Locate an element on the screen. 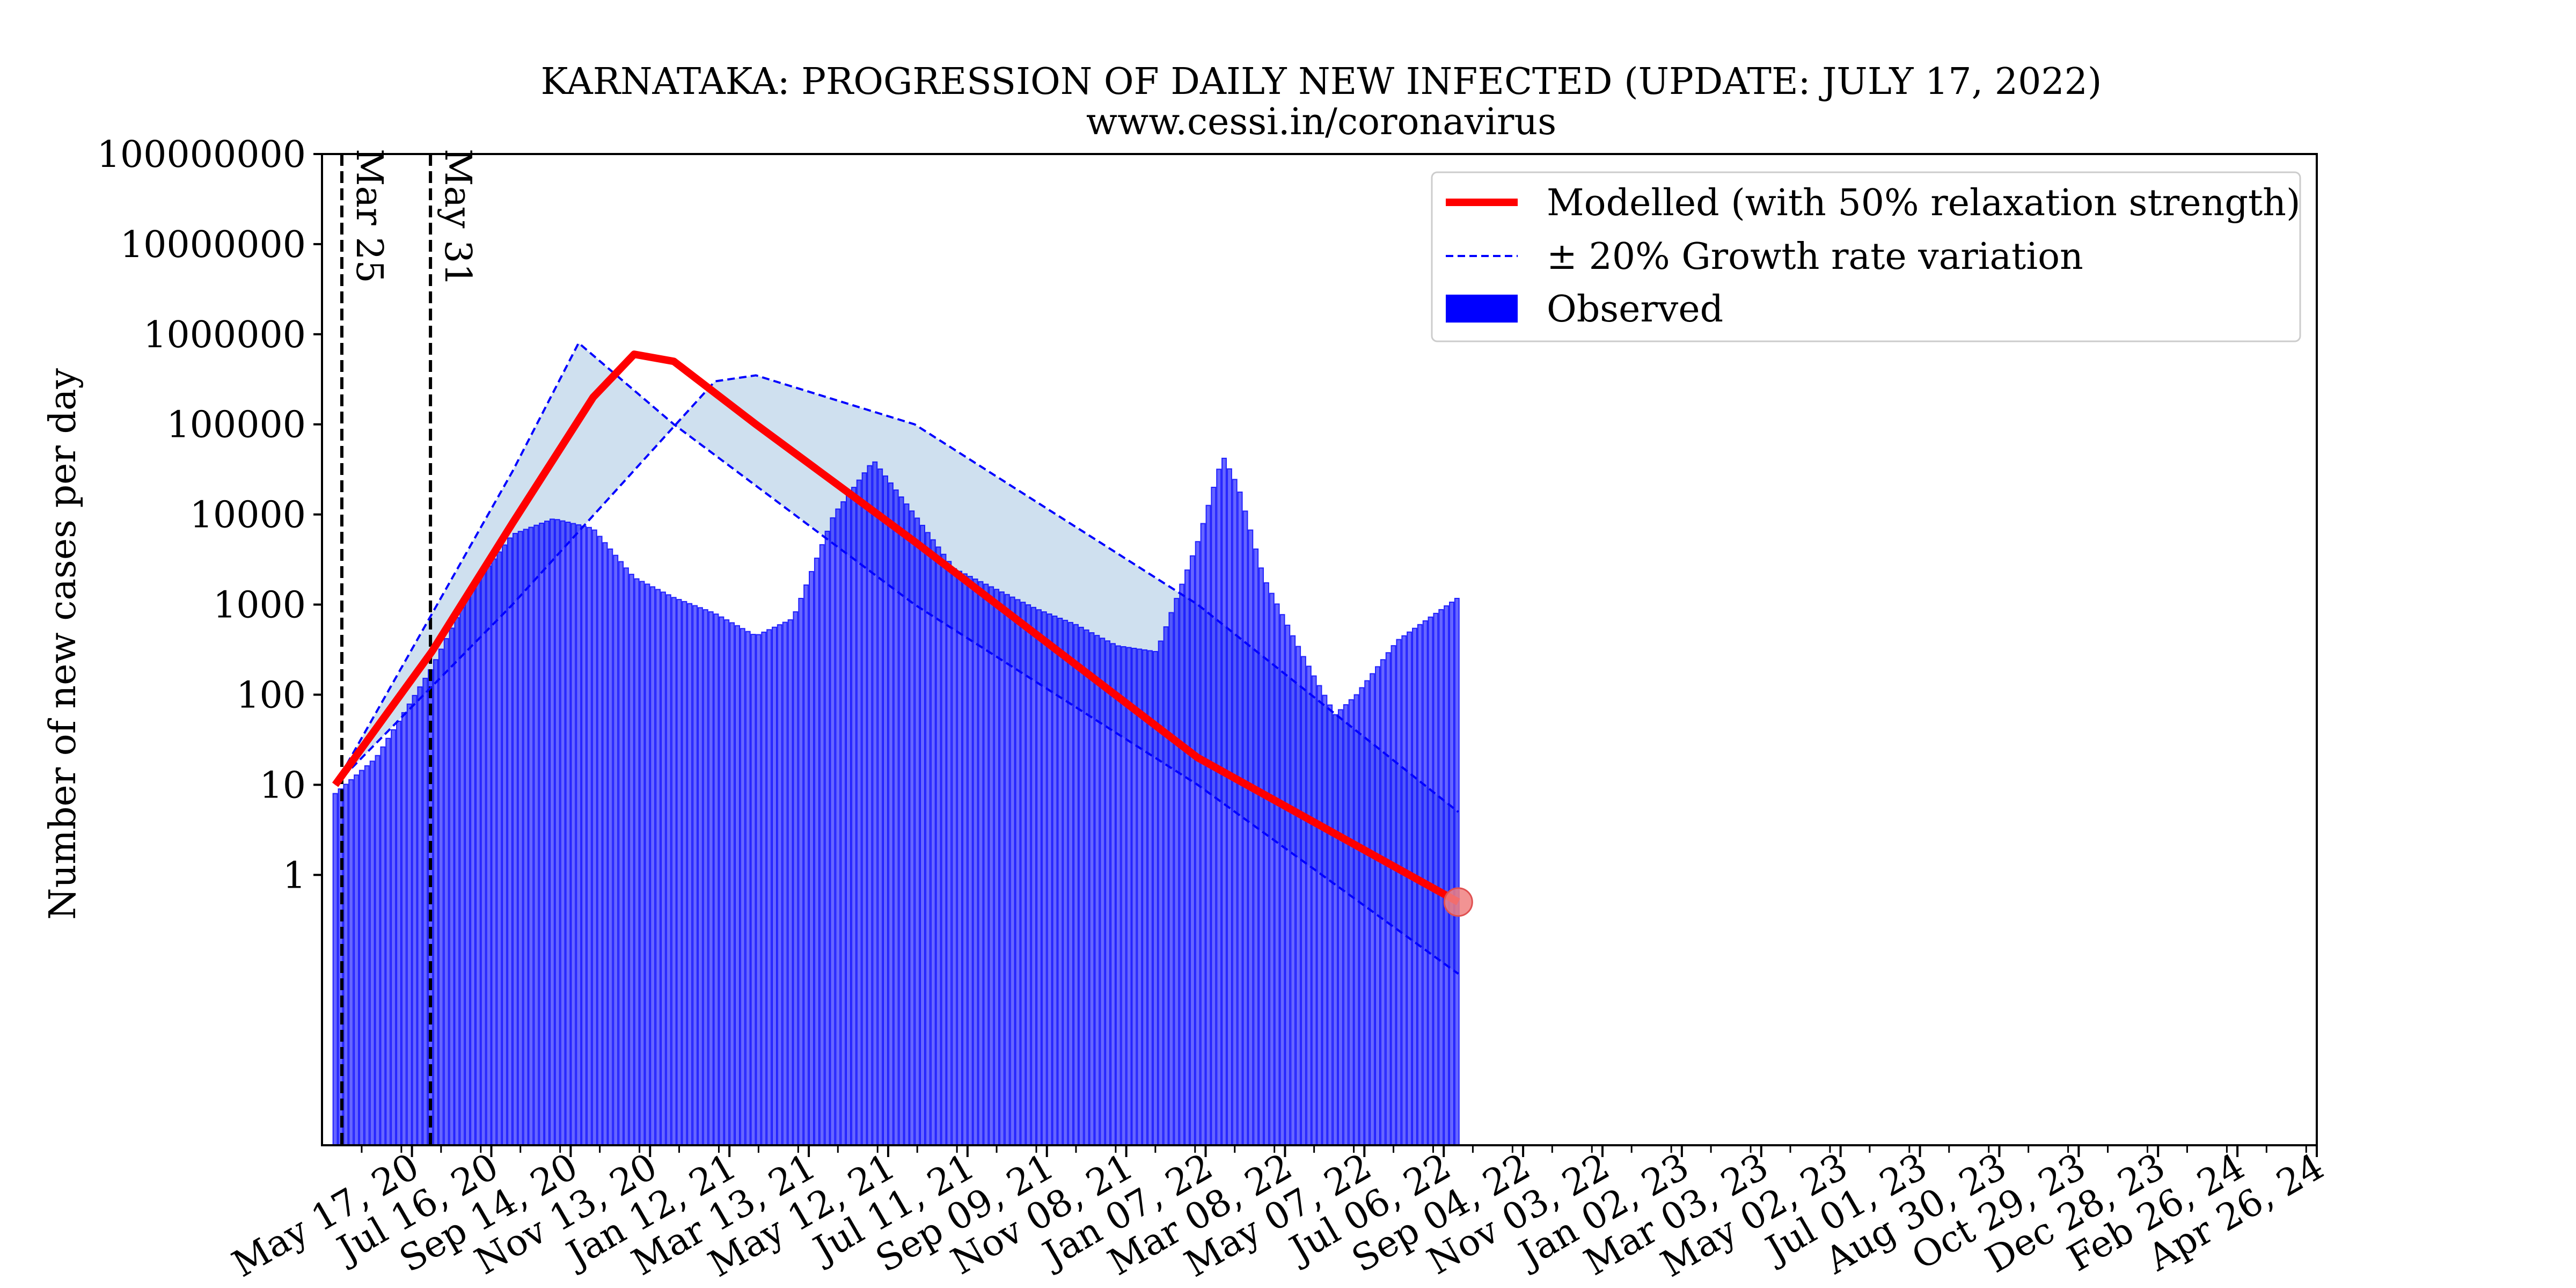 Image resolution: width=2576 pixels, height=1288 pixels. current-point-marker is located at coordinates (1458, 902).